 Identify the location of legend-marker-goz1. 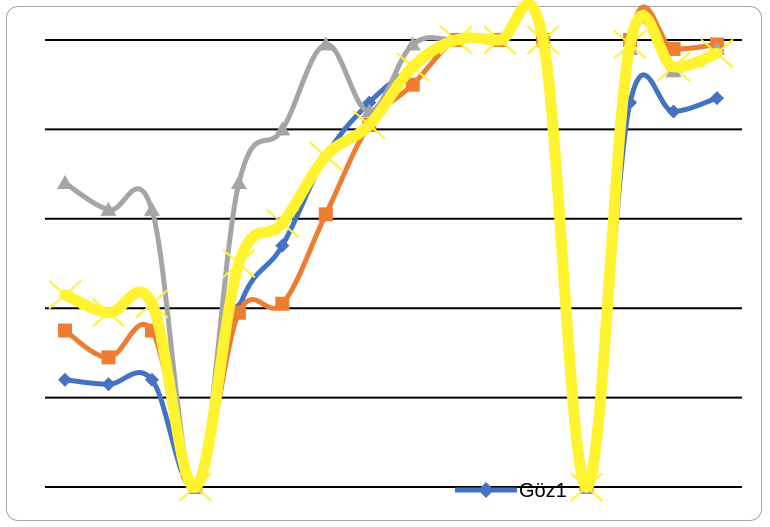
(486, 490).